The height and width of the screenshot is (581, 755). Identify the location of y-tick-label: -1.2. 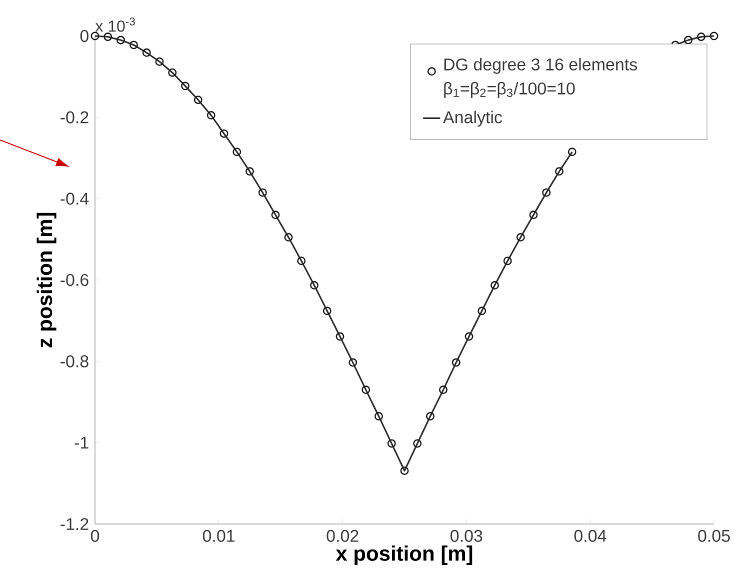
(74, 524).